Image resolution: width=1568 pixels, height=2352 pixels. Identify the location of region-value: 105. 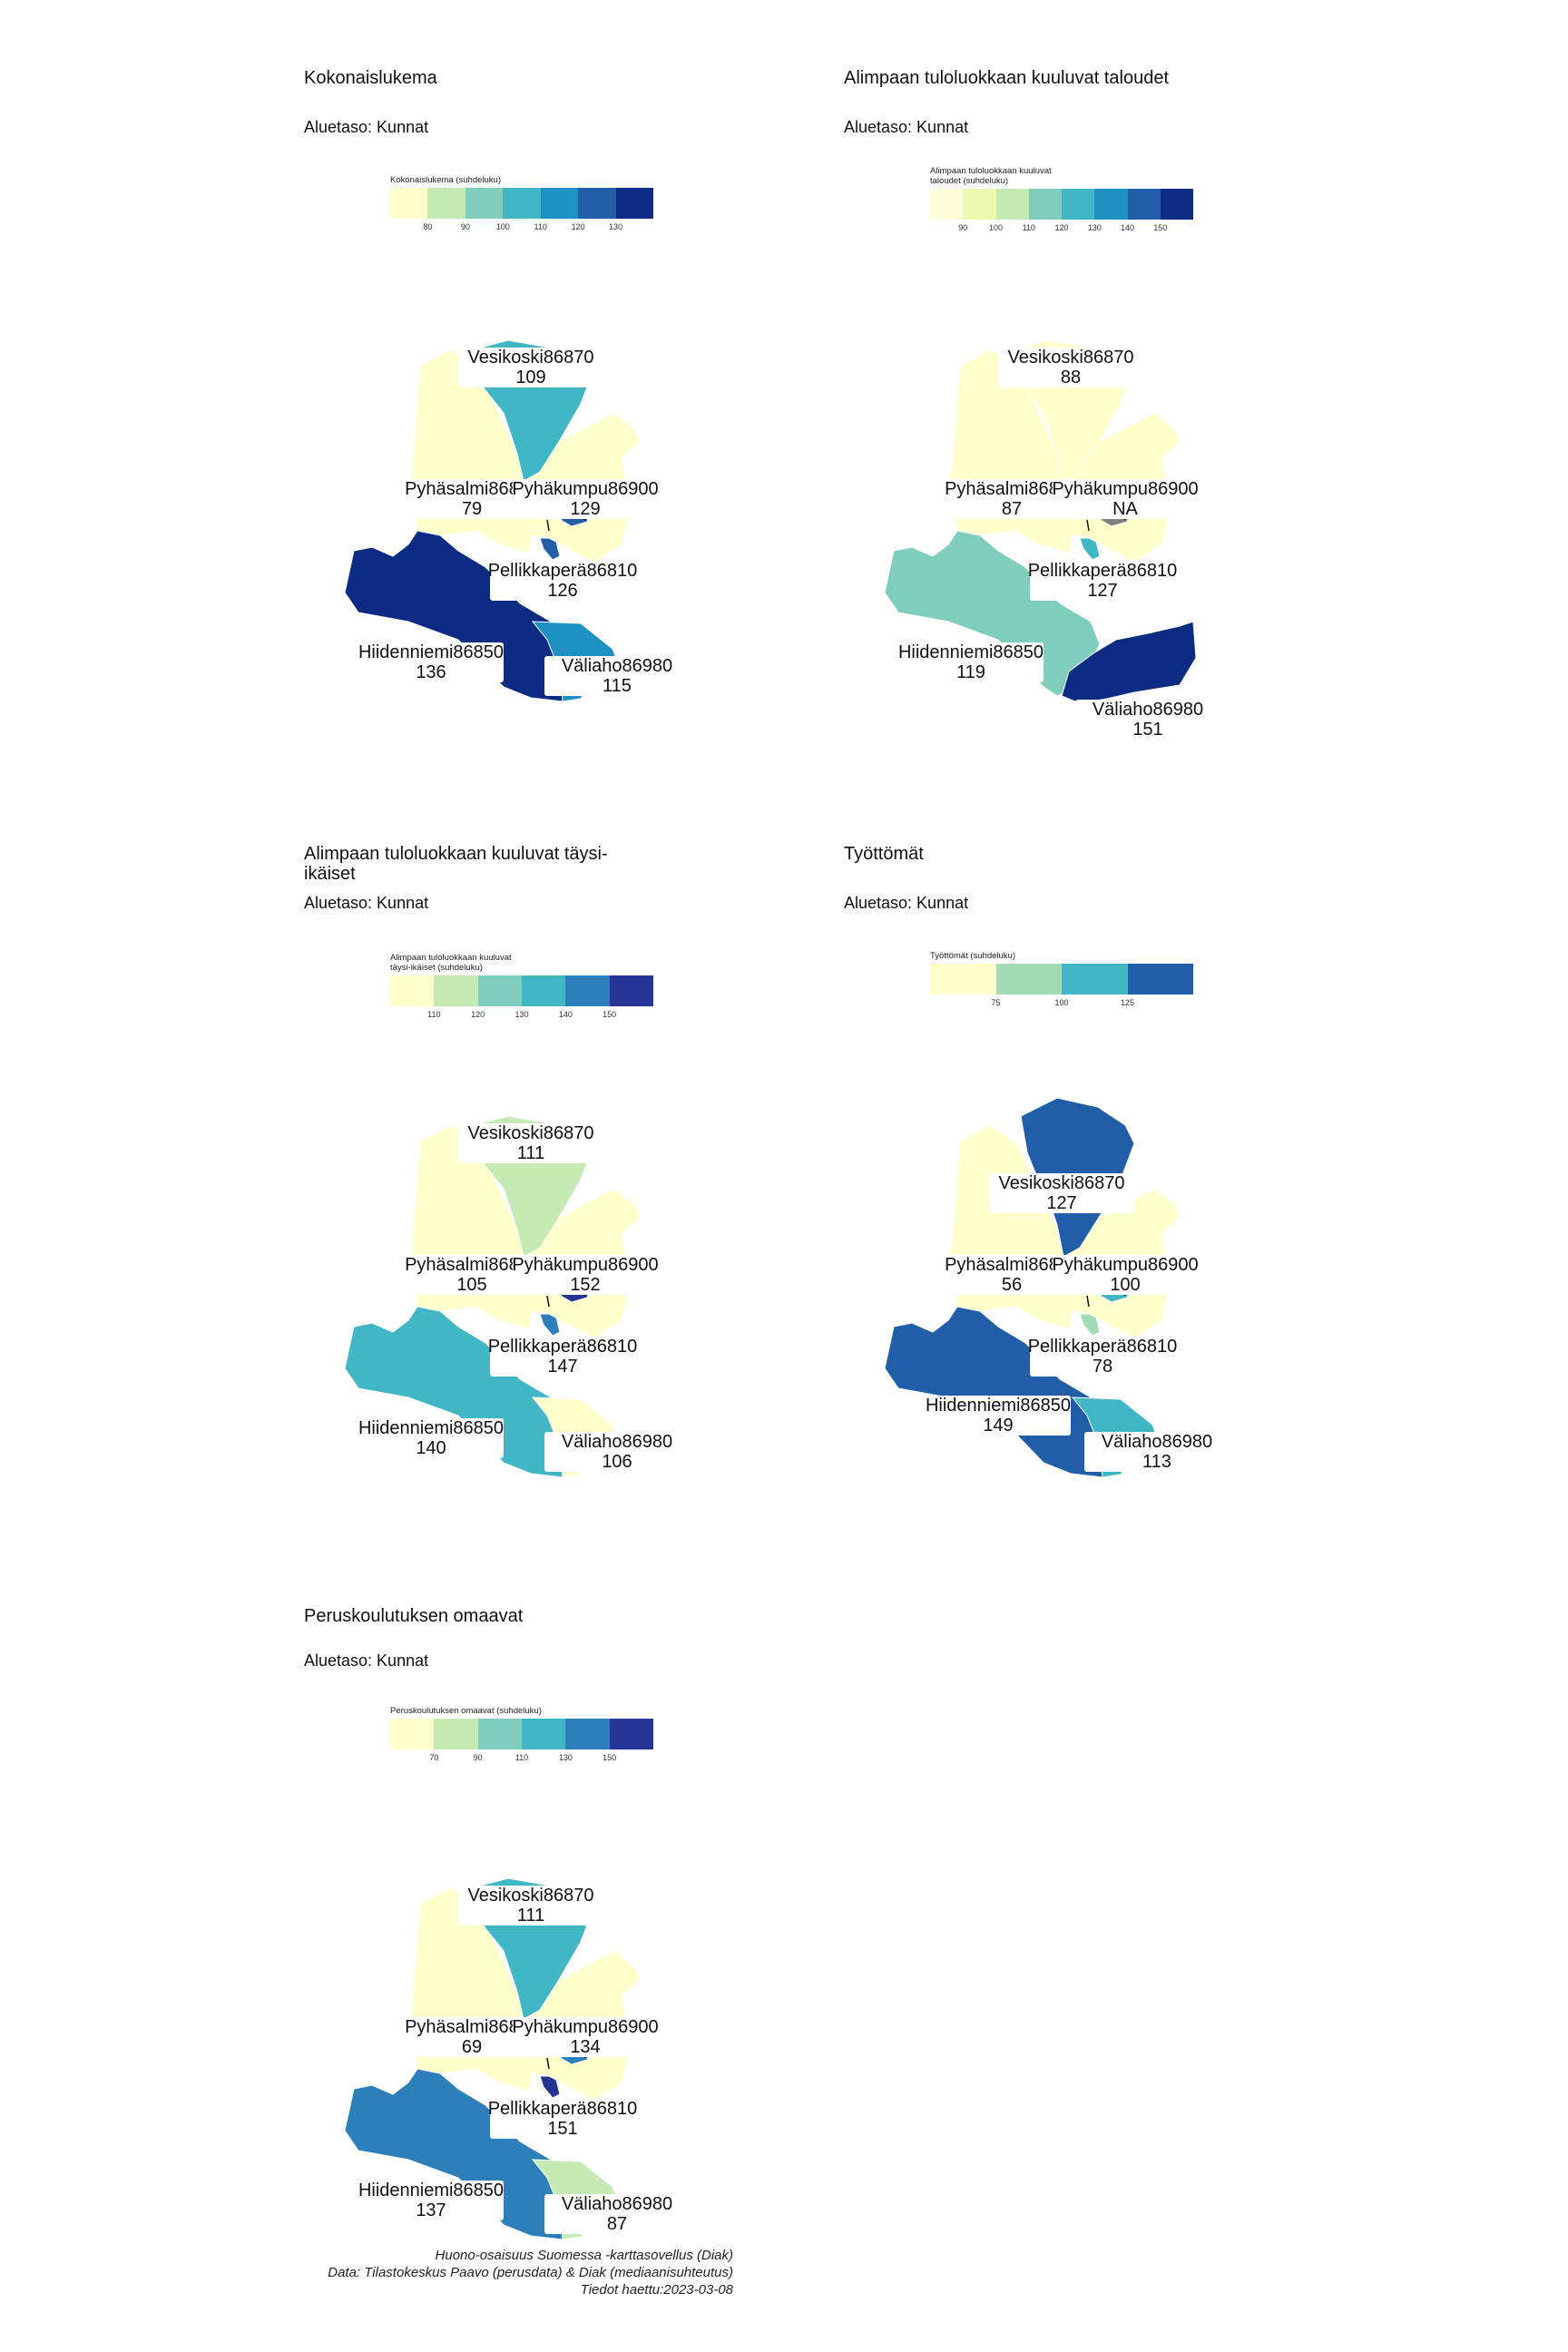
(471, 1285).